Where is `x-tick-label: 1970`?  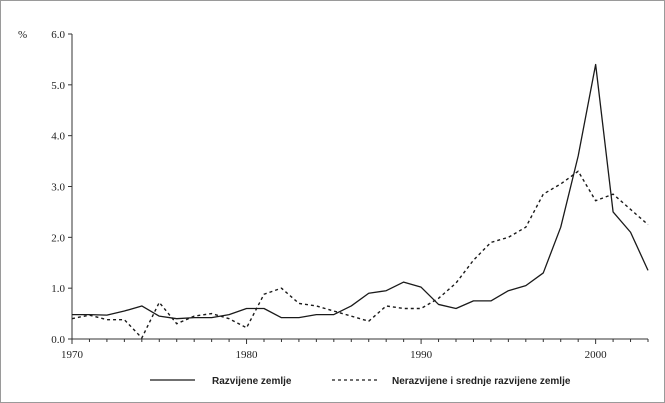
x-tick-label: 1970 is located at coordinates (72, 355).